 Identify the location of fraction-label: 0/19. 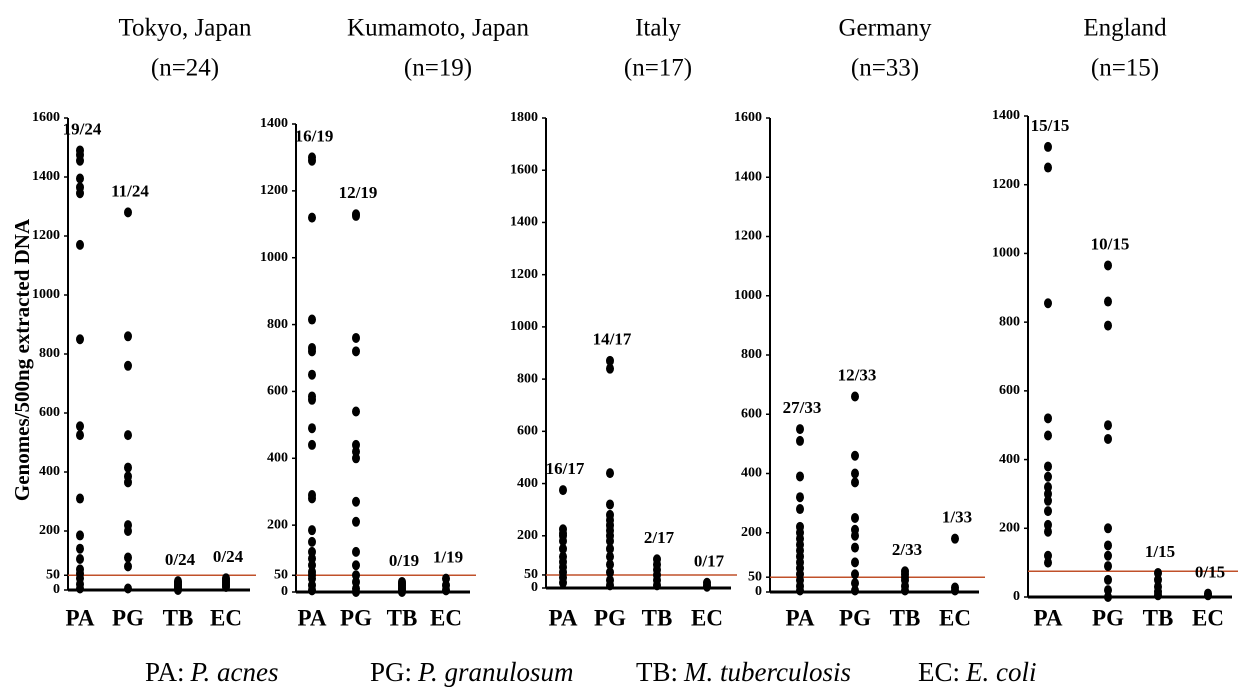
(404, 560).